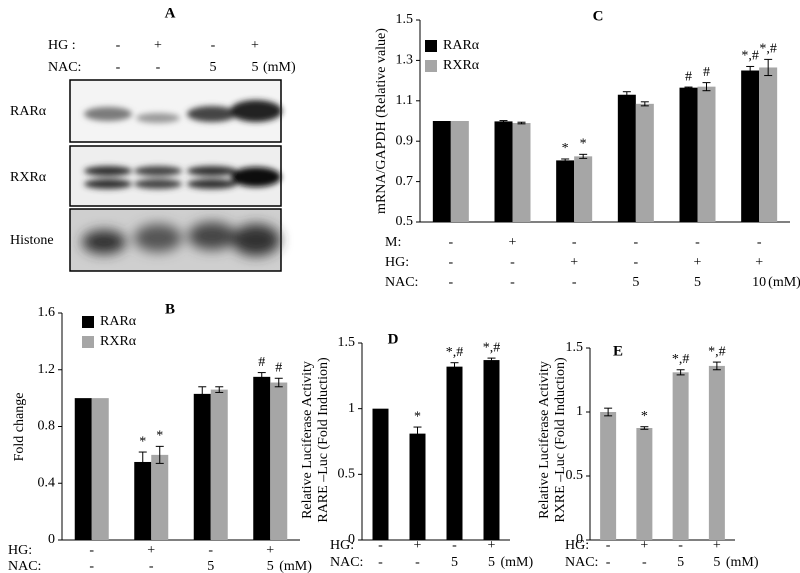 This screenshot has height=573, width=800. Describe the element at coordinates (644, 416) in the screenshot. I see `annotation: *` at that location.